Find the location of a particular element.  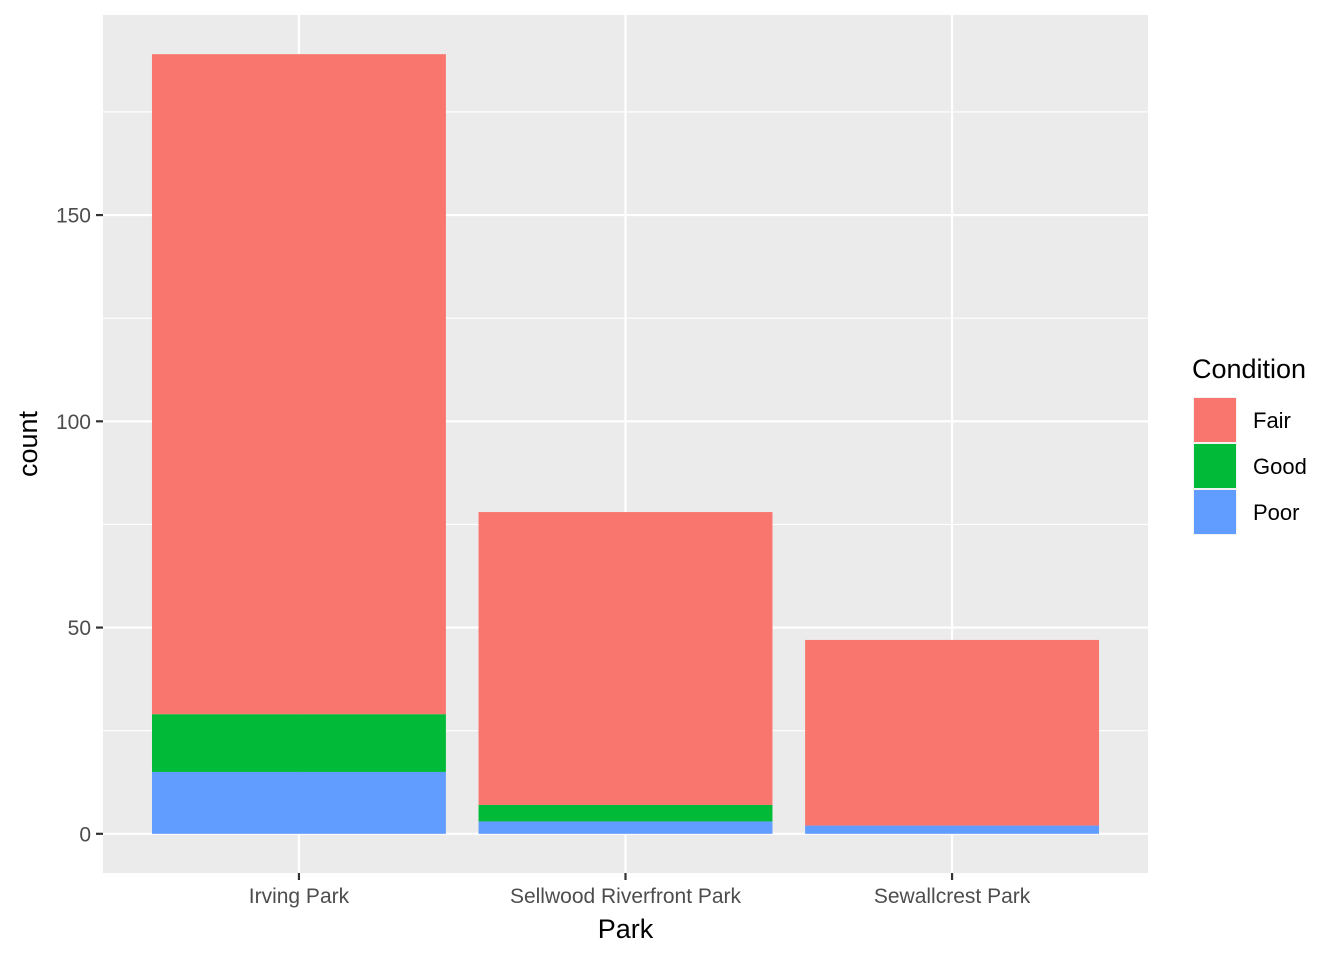

x-tick-label: Sellwood Riverfront Park is located at coordinates (626, 896).